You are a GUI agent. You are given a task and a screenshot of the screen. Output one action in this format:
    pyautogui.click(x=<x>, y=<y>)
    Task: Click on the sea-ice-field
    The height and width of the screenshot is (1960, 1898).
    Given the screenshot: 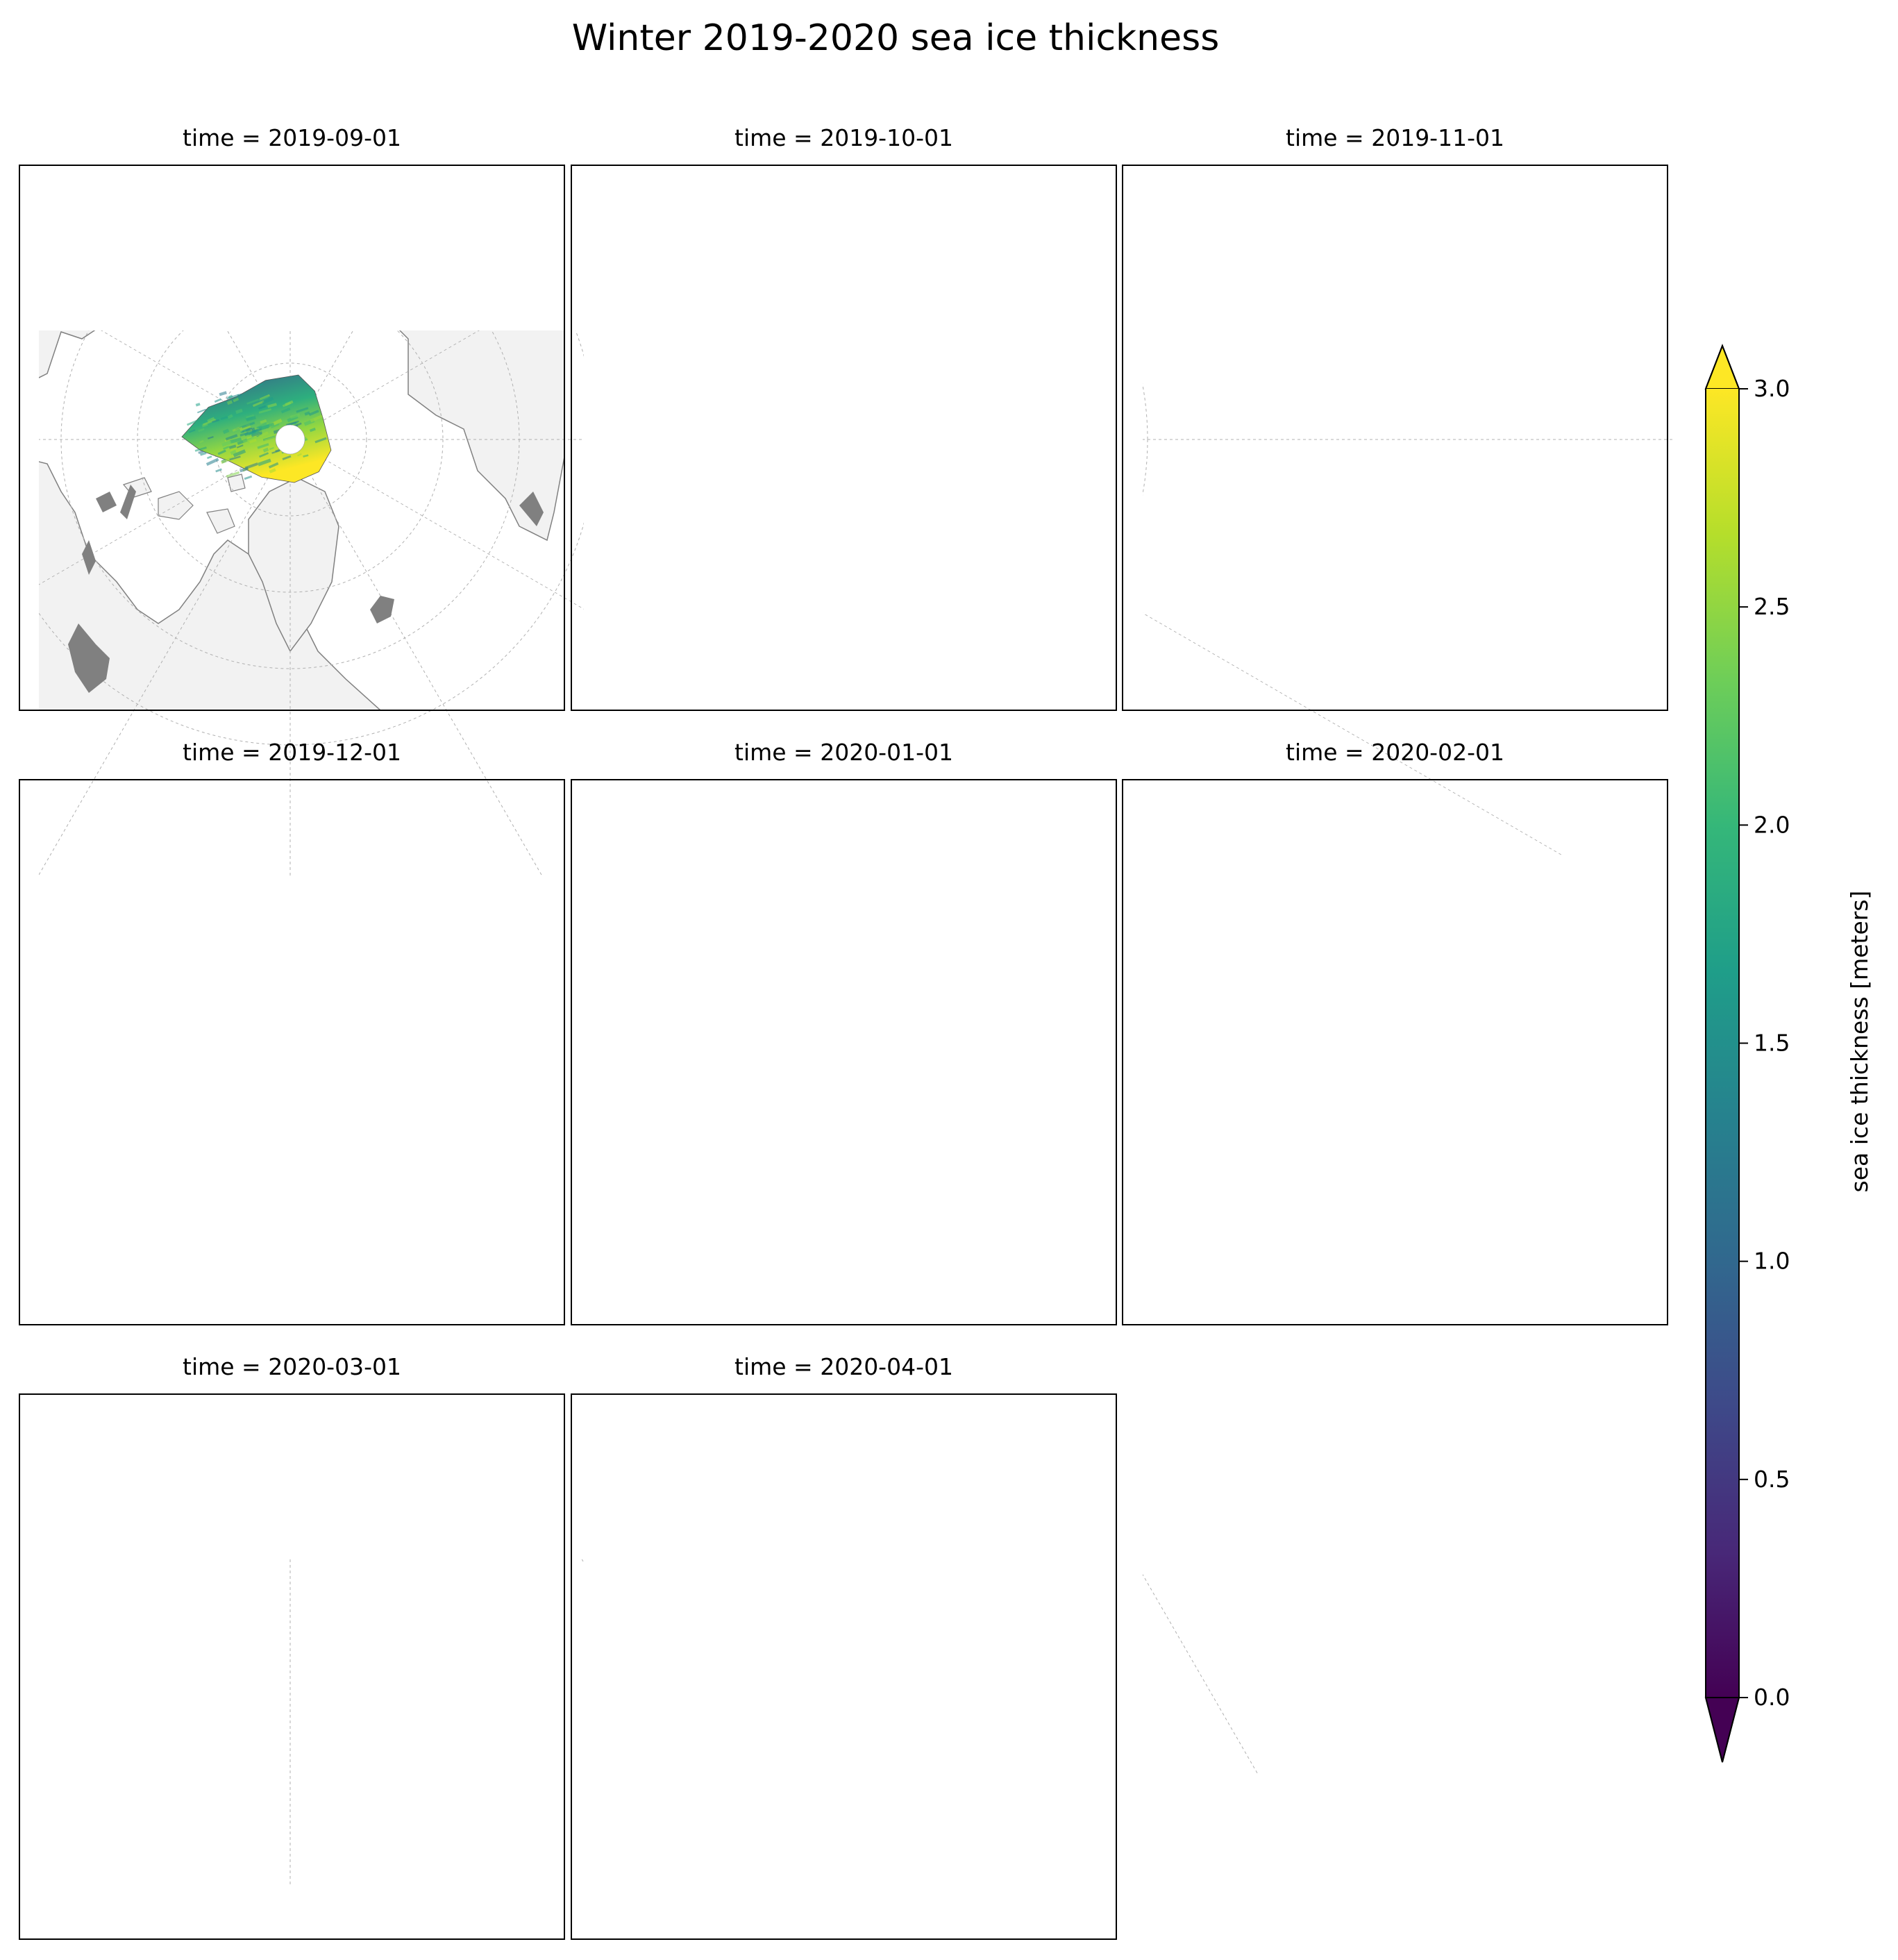 What is the action you would take?
    pyautogui.click(x=243, y=1650)
    